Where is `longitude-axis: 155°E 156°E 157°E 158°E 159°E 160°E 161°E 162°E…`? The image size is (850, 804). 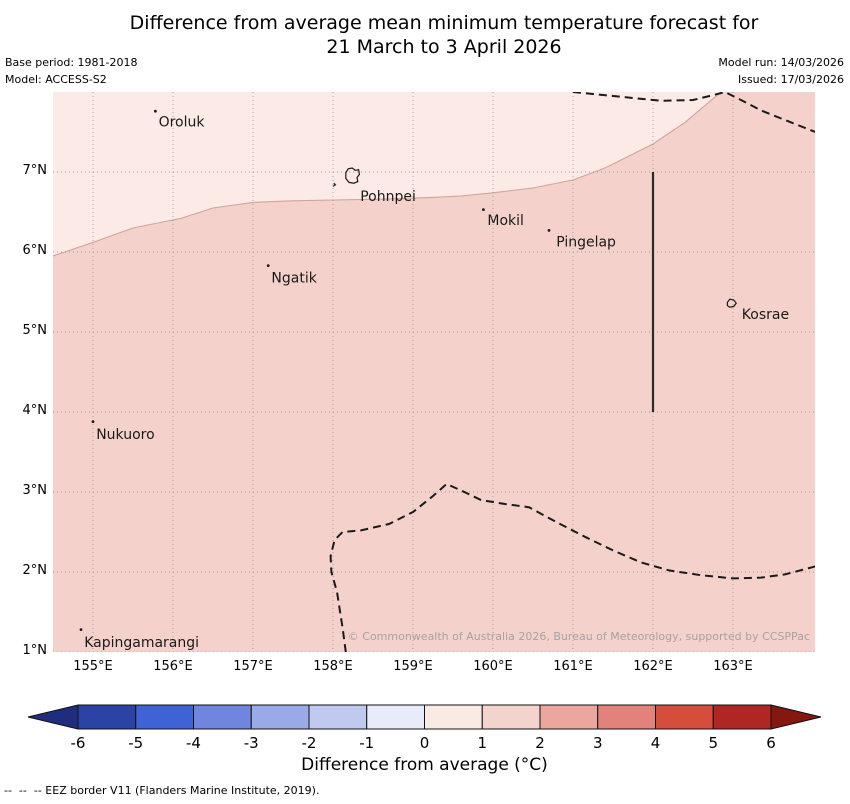
longitude-axis: 155°E 156°E 157°E 158°E 159°E 160°E 161°E 162°E… is located at coordinates (434, 668).